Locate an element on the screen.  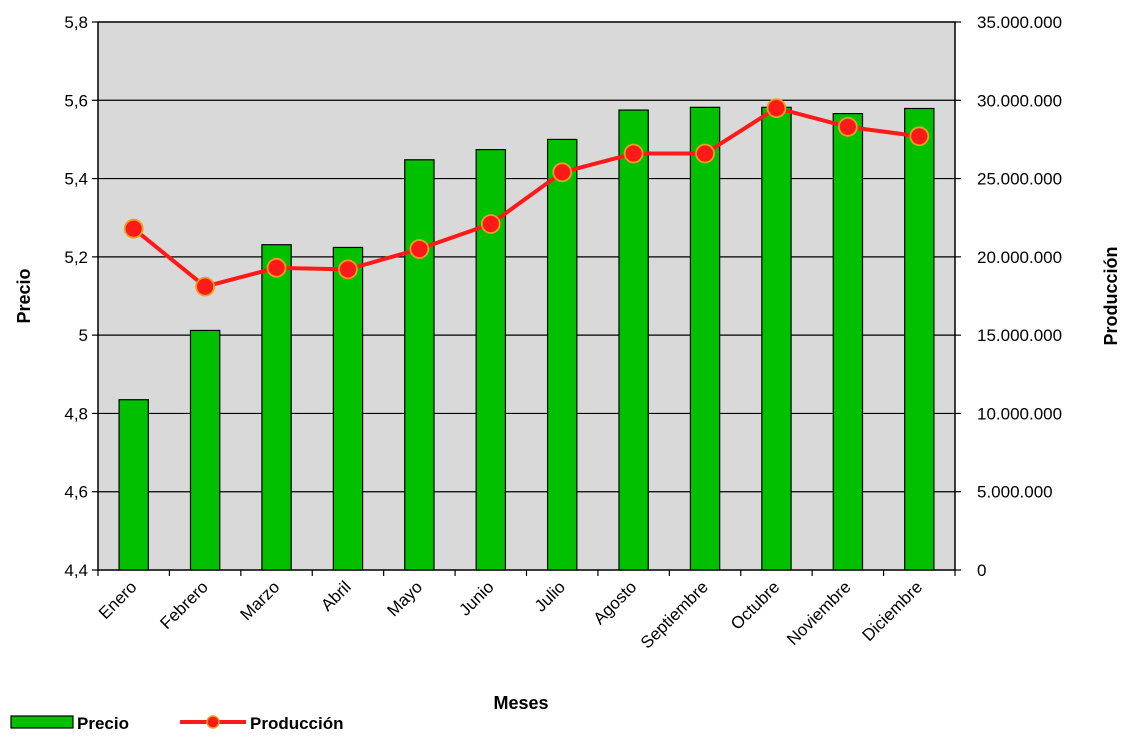
bar-noviembre is located at coordinates (848, 341).